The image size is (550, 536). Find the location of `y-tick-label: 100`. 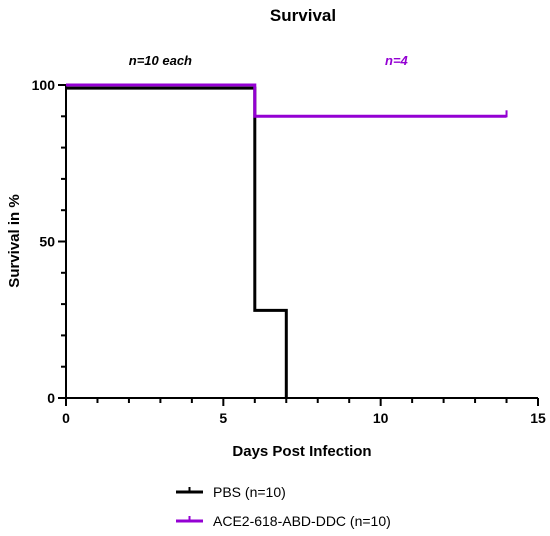

y-tick-label: 100 is located at coordinates (44, 85).